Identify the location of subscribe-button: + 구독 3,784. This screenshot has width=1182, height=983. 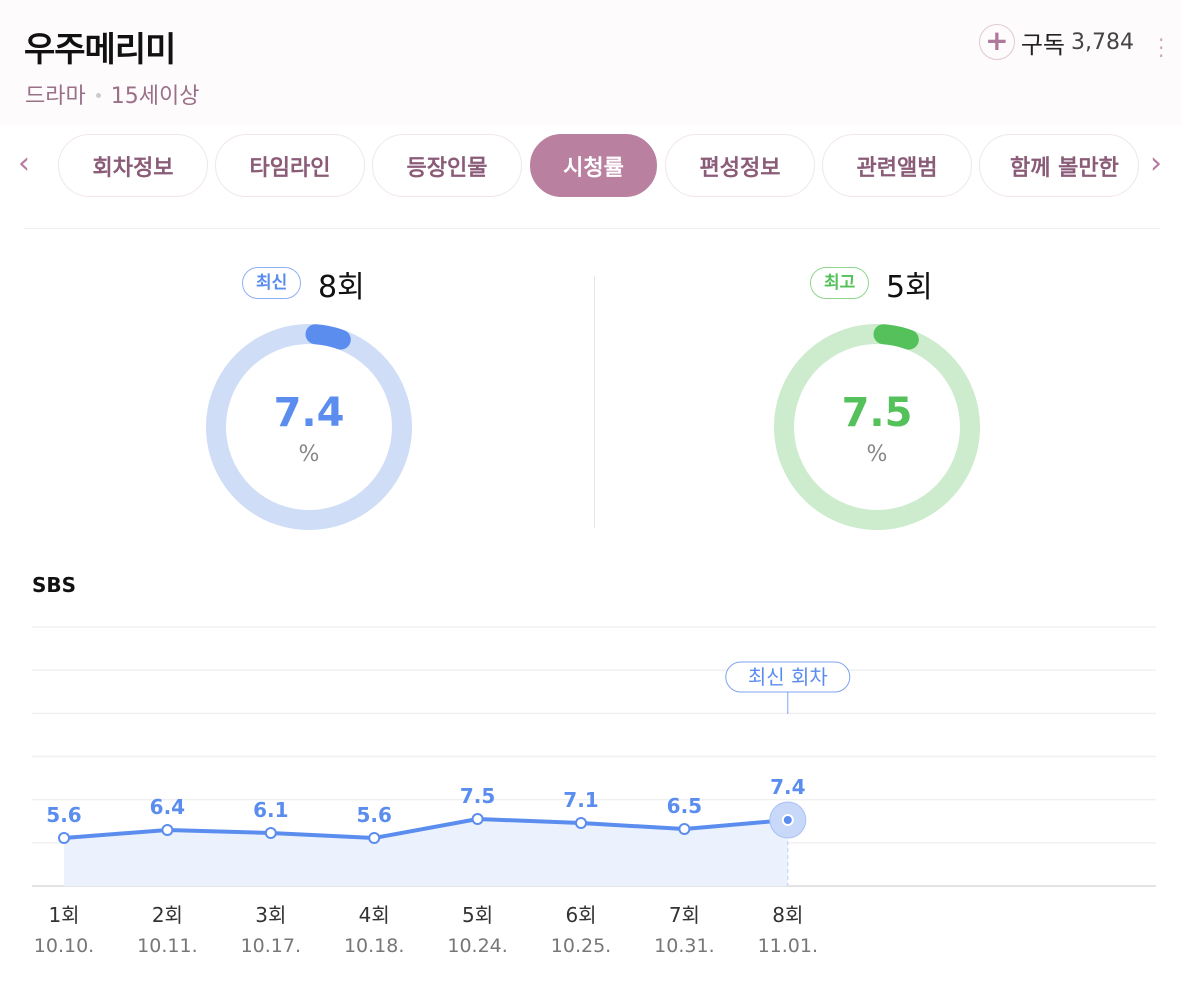
(1056, 42).